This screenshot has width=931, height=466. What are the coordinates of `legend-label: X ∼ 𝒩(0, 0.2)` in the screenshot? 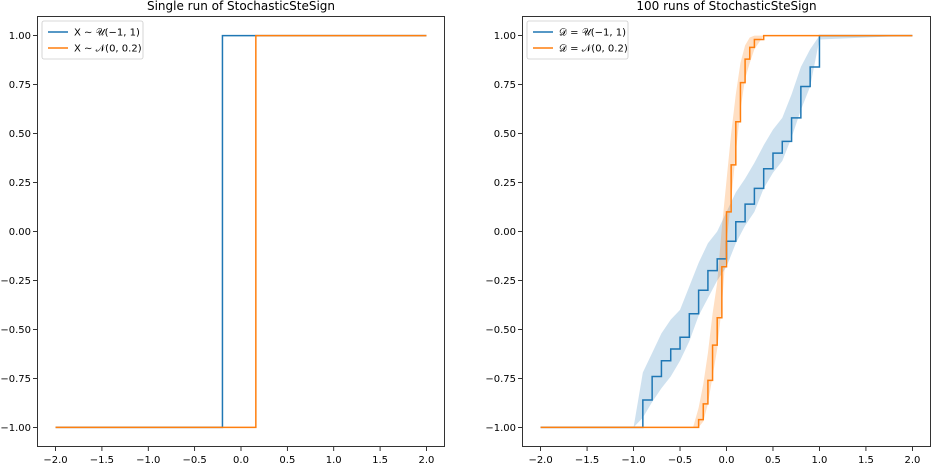 It's located at (108, 49).